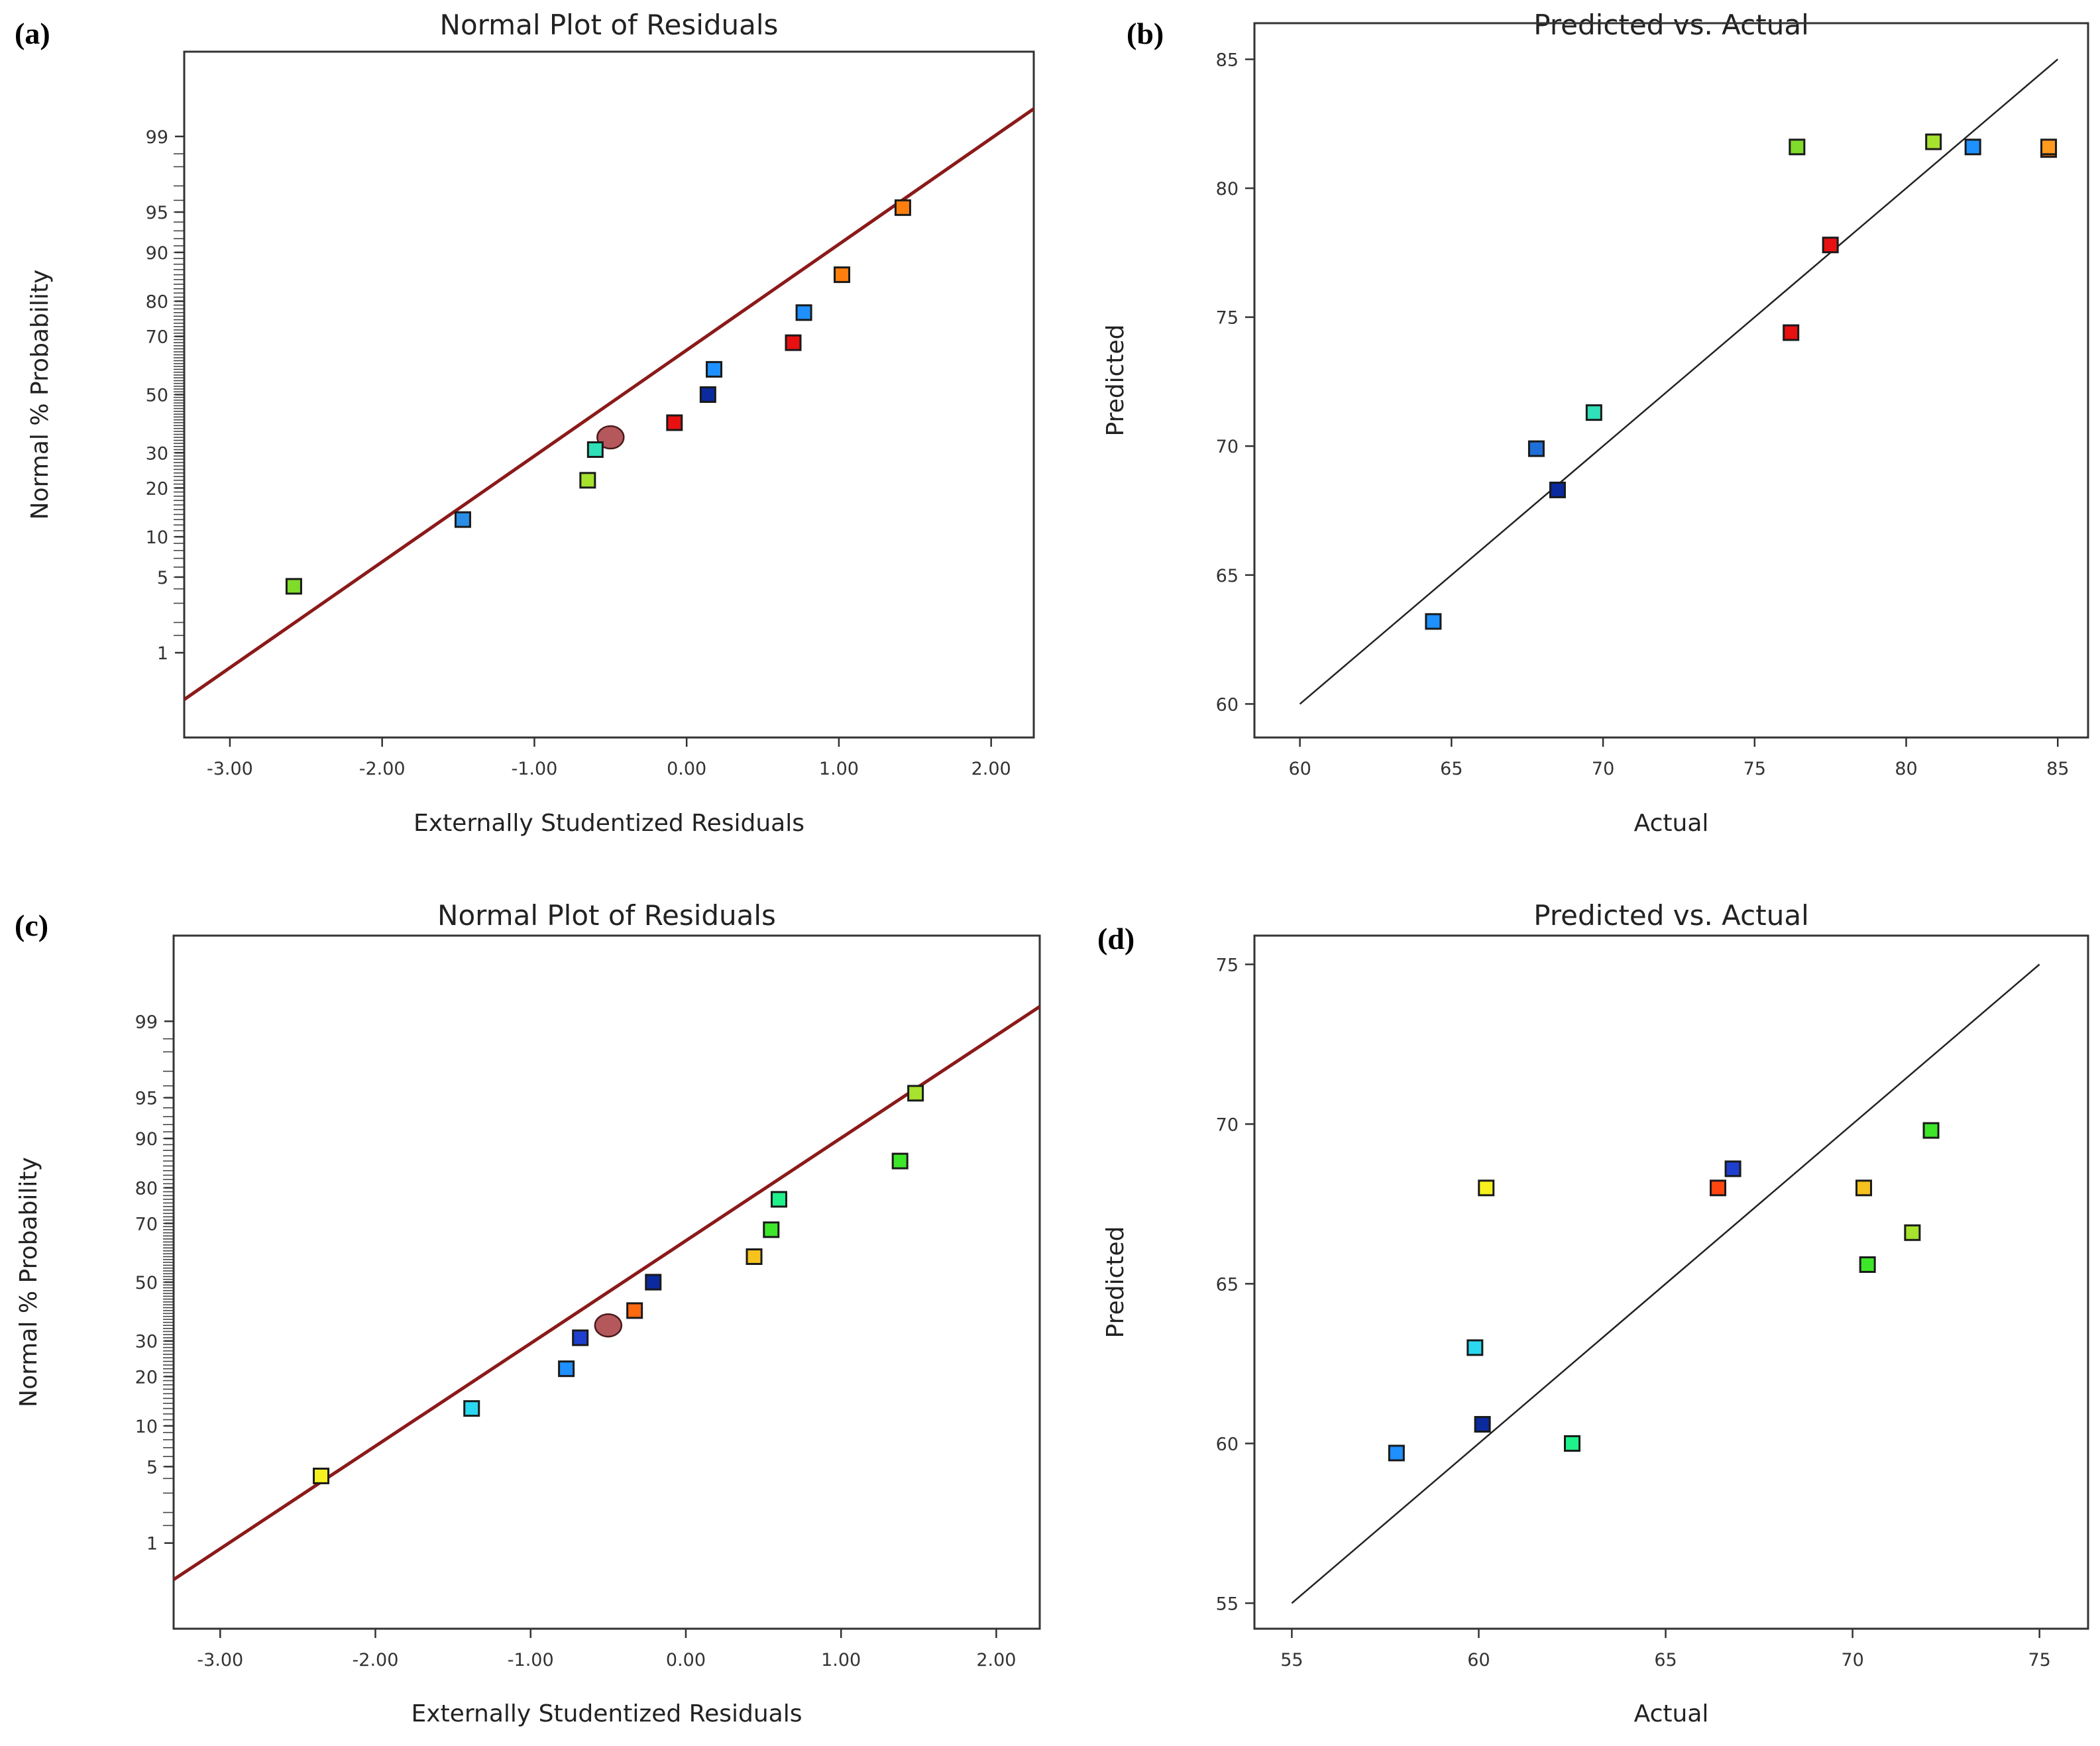 Image resolution: width=2100 pixels, height=1746 pixels. What do you see at coordinates (1299, 769) in the screenshot?
I see `x-tick-label: 60` at bounding box center [1299, 769].